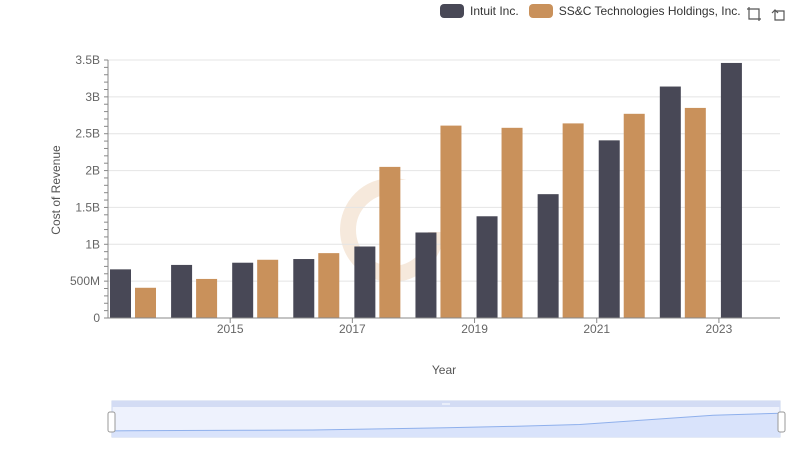  What do you see at coordinates (444, 370) in the screenshot?
I see `x-axis-title: Year` at bounding box center [444, 370].